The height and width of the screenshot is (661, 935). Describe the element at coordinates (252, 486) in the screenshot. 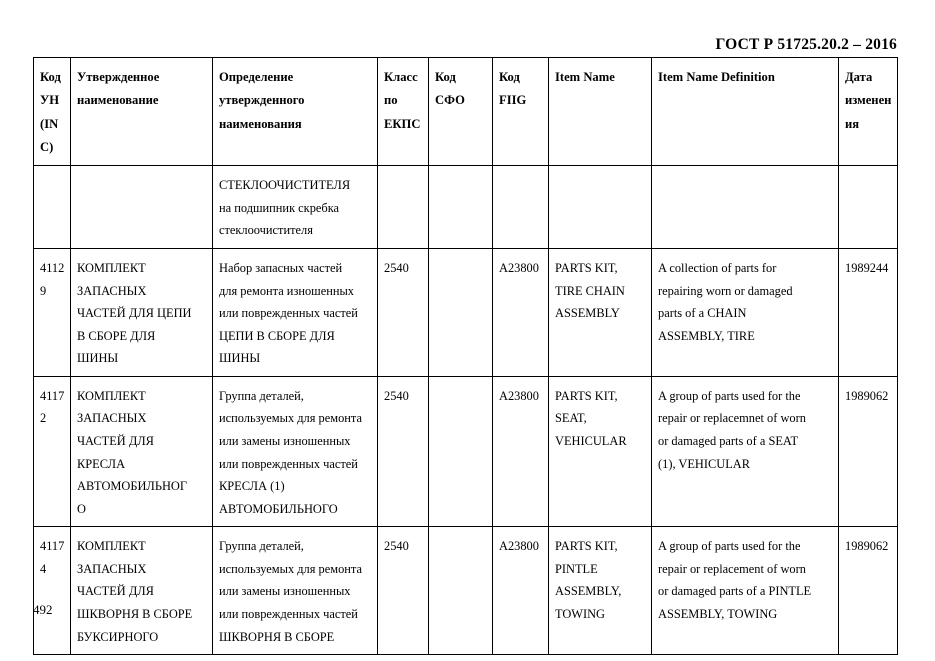

I see `cell-line: КРЕСЛА (1)` at that location.